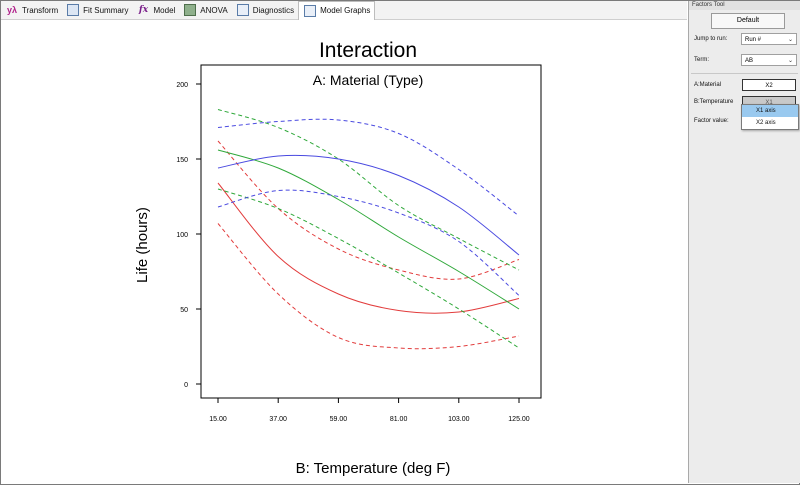  Describe the element at coordinates (701, 60) in the screenshot. I see `term-label: Term:` at that location.